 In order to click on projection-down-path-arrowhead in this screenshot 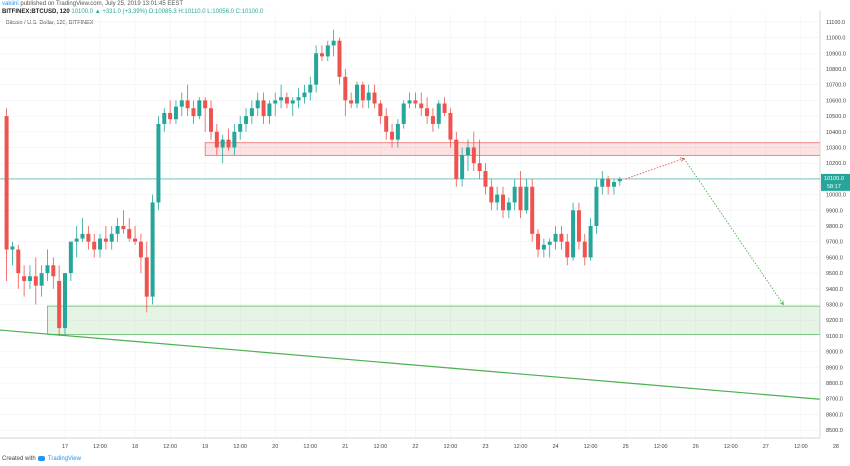, I will do `click(781, 303)`.